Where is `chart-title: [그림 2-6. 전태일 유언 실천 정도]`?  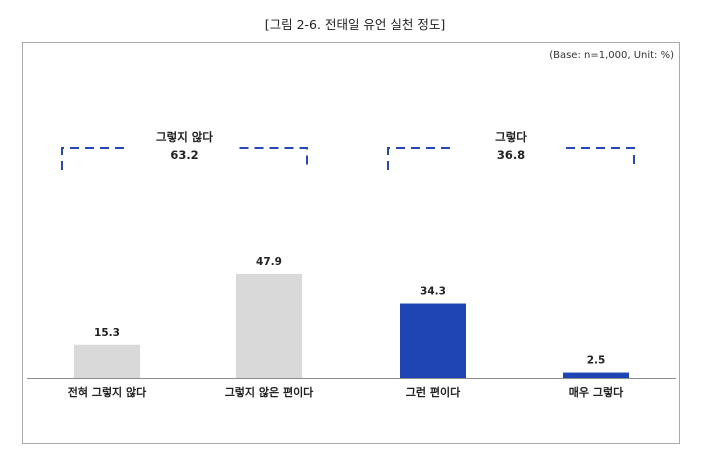 chart-title: [그림 2-6. 전태일 유언 실천 정도] is located at coordinates (355, 24).